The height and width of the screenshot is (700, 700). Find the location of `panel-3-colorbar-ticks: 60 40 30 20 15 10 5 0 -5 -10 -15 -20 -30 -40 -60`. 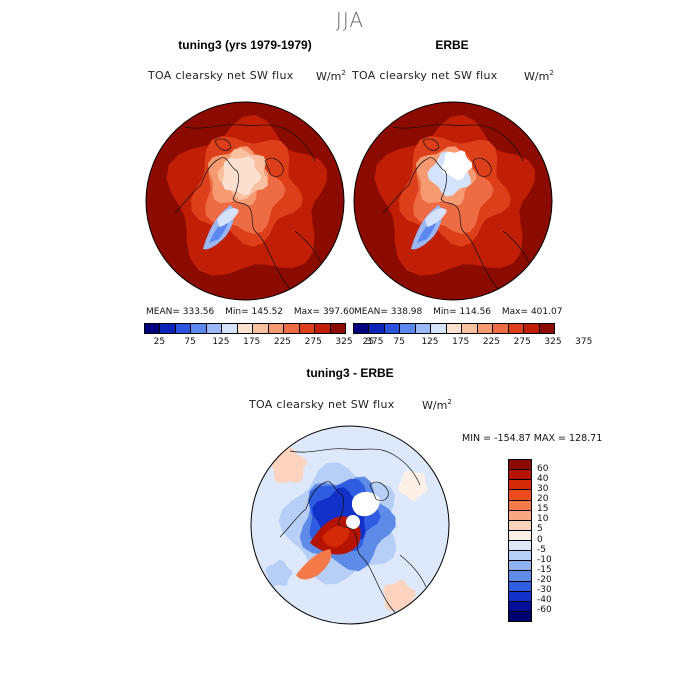

panel-3-colorbar-ticks: 60 40 30 20 15 10 5 0 -5 -10 -15 -20 -30 -40 -60 is located at coordinates (557, 539).